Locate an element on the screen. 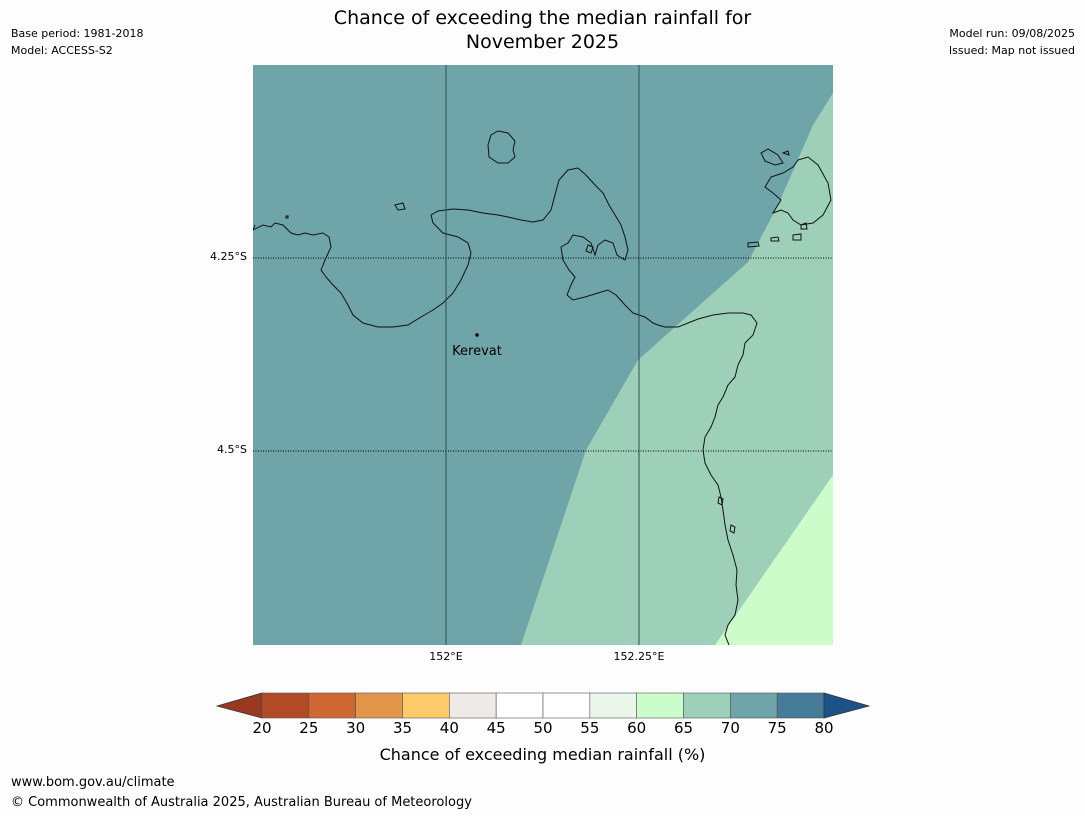 This screenshot has width=1085, height=816. model-run-text: Model run: 09/08/2025 is located at coordinates (1012, 33).